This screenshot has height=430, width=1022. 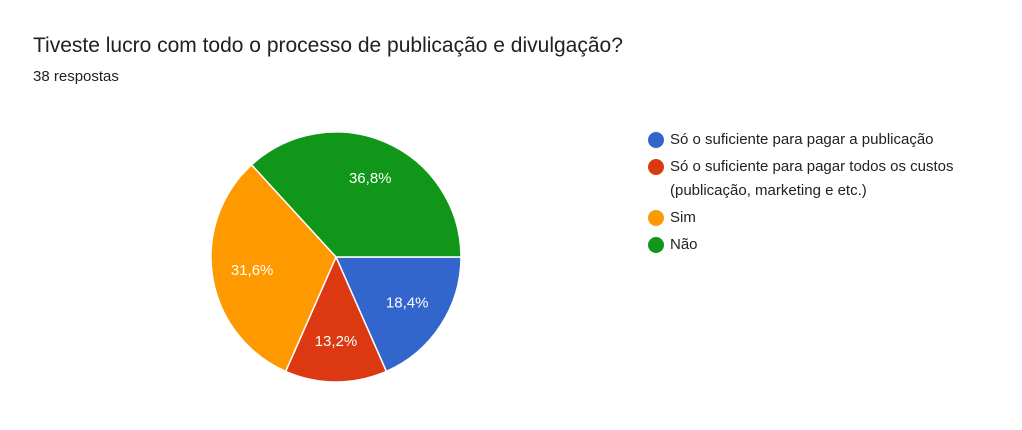 What do you see at coordinates (802, 139) in the screenshot?
I see `legend-label: Só o suficiente para pagar a publicação` at bounding box center [802, 139].